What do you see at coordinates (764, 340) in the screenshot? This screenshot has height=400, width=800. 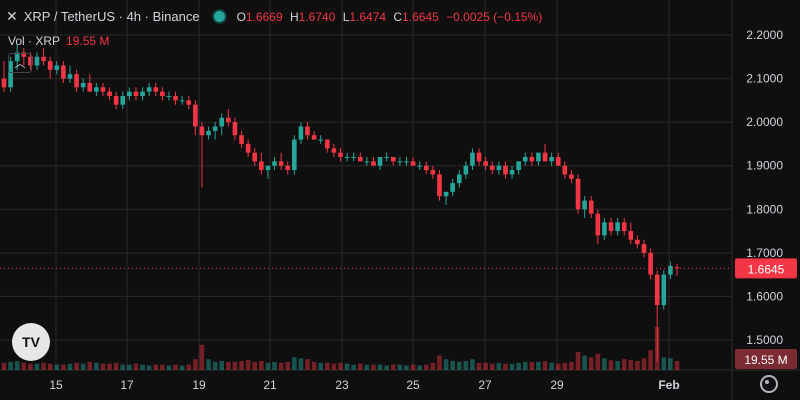 I see `y-tick-label: 1.5000` at bounding box center [764, 340].